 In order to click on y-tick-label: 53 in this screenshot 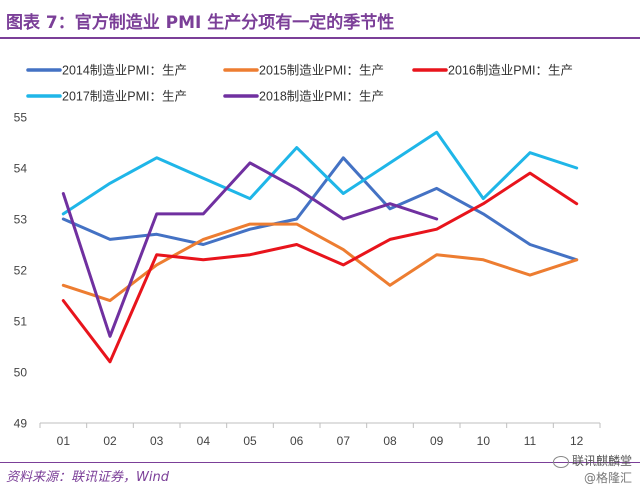, I will do `click(21, 220)`.